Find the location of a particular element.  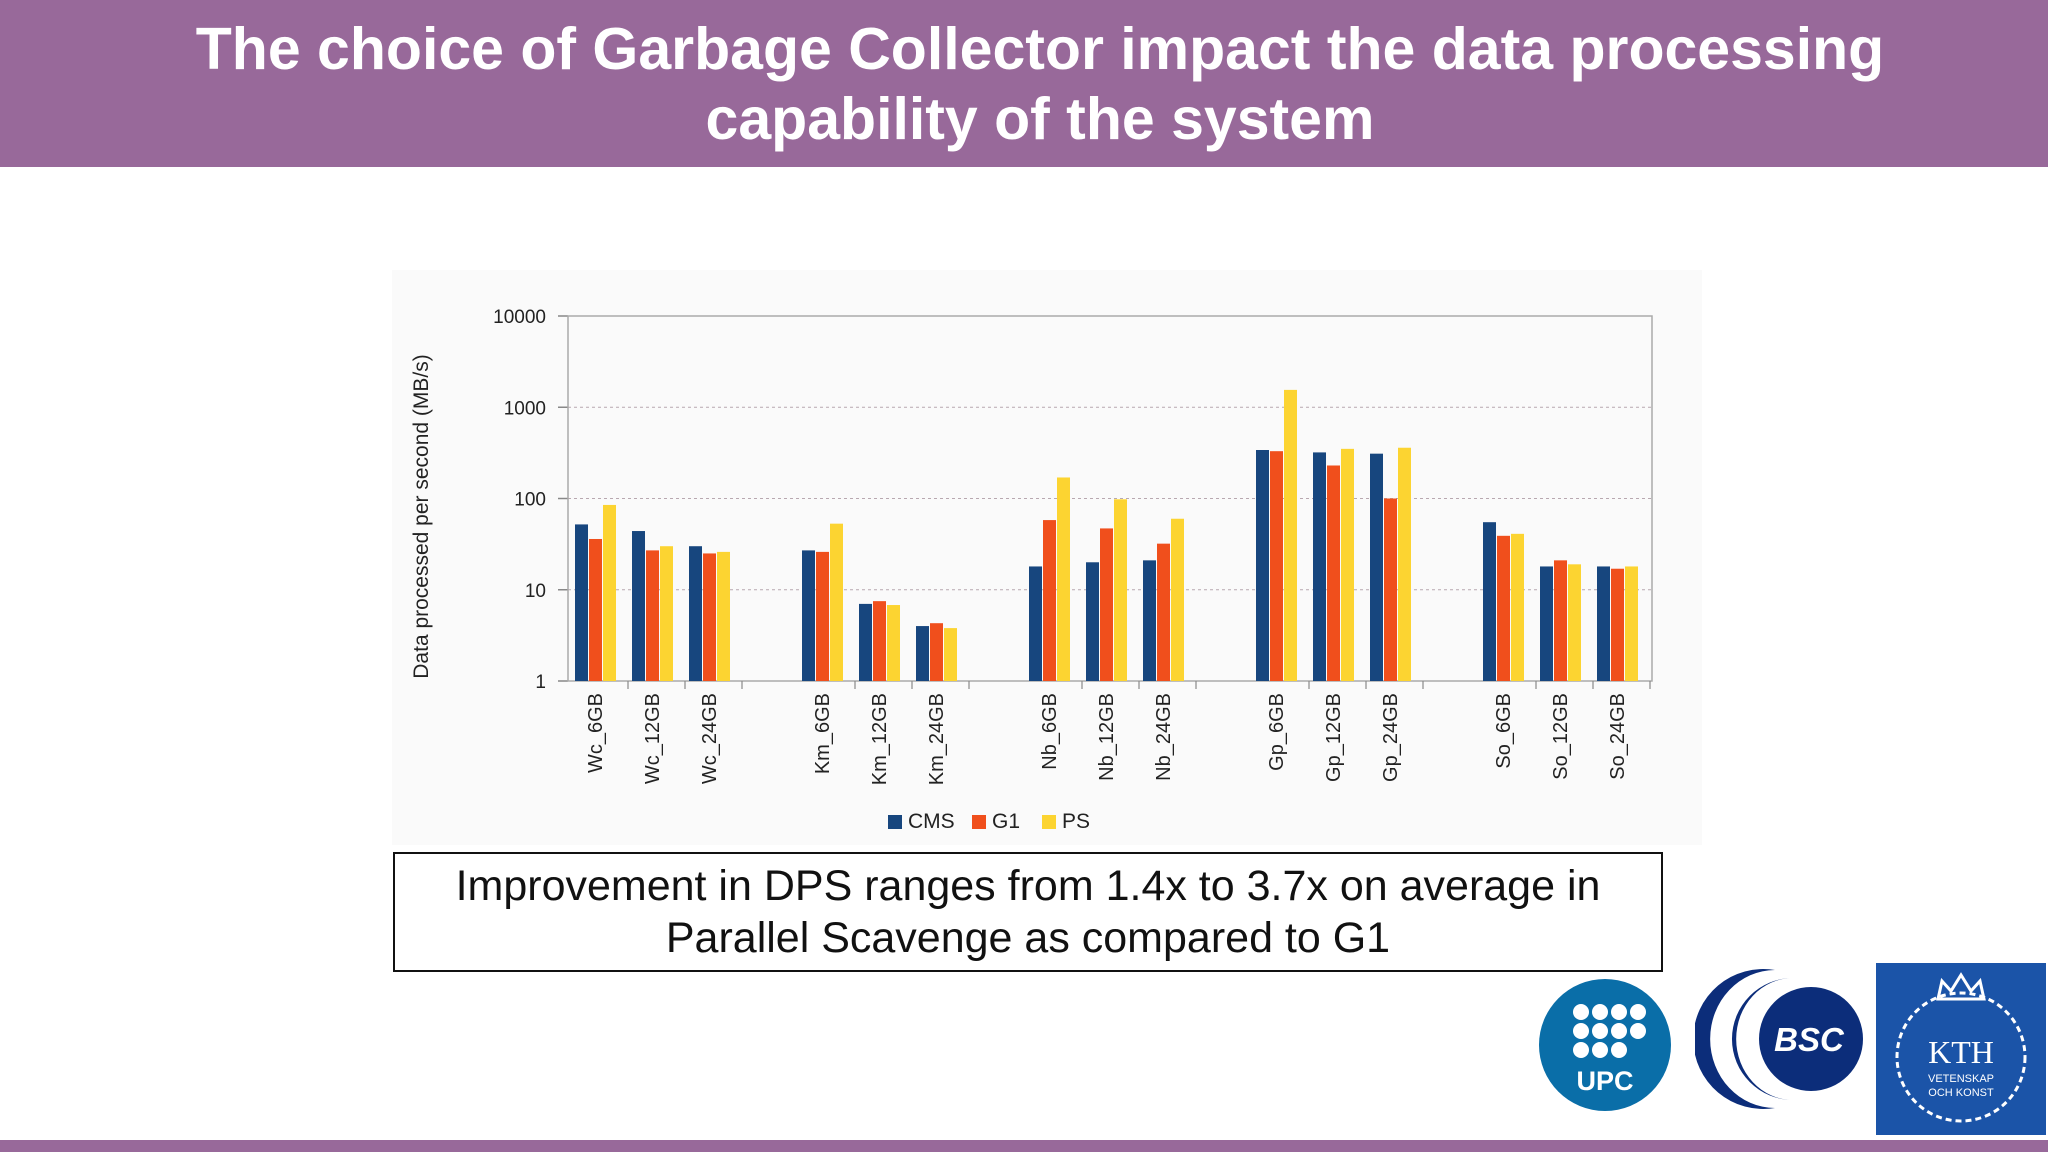

bar-cms-wc_12gb is located at coordinates (638, 606).